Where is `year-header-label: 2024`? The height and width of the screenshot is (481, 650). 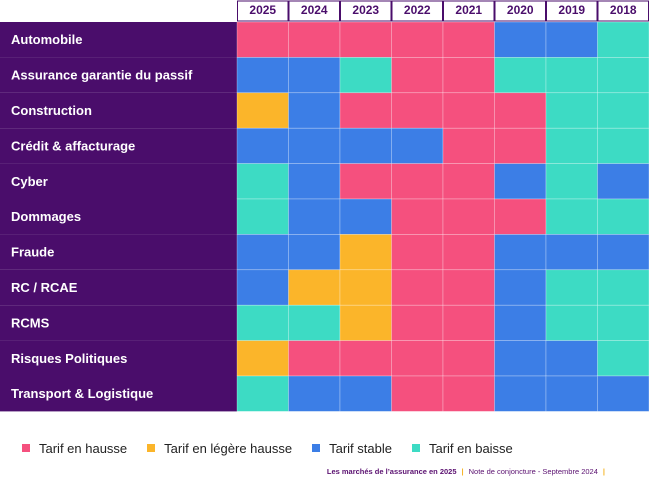
year-header-label: 2024 is located at coordinates (314, 10).